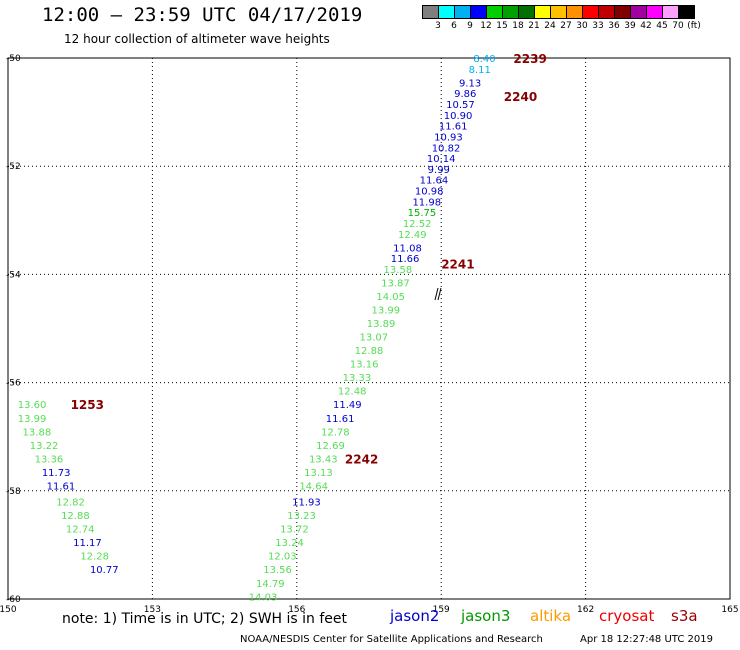  What do you see at coordinates (550, 26) in the screenshot?
I see `legend-label: 24` at bounding box center [550, 26].